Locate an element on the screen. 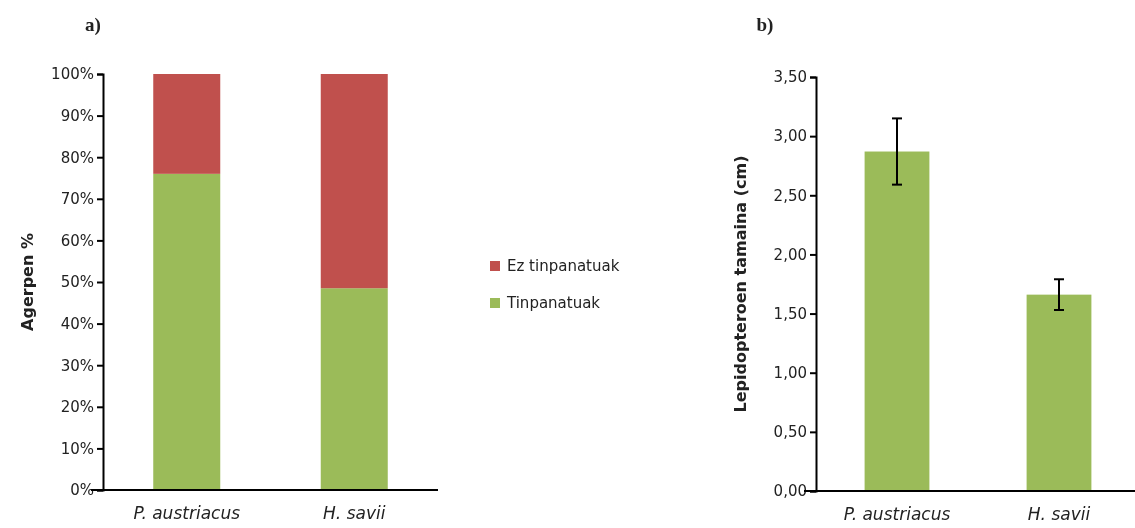 The image size is (1135, 528). y-tick-label: 0% is located at coordinates (82, 490).